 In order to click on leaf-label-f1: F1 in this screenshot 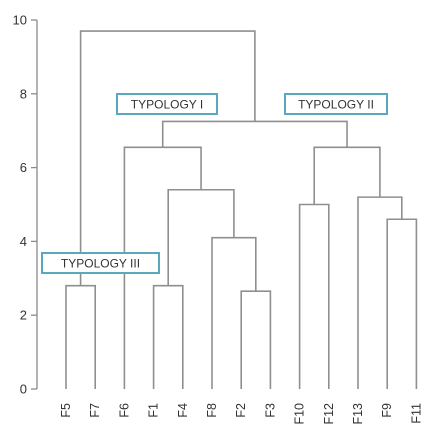, I will do `click(154, 410)`.